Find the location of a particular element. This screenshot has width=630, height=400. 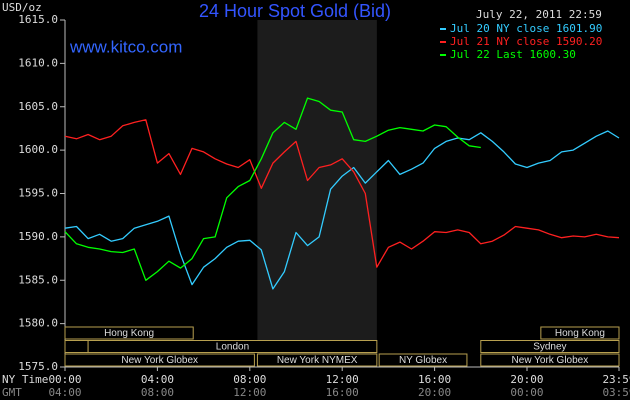

session-label: Sydney is located at coordinates (549, 347).